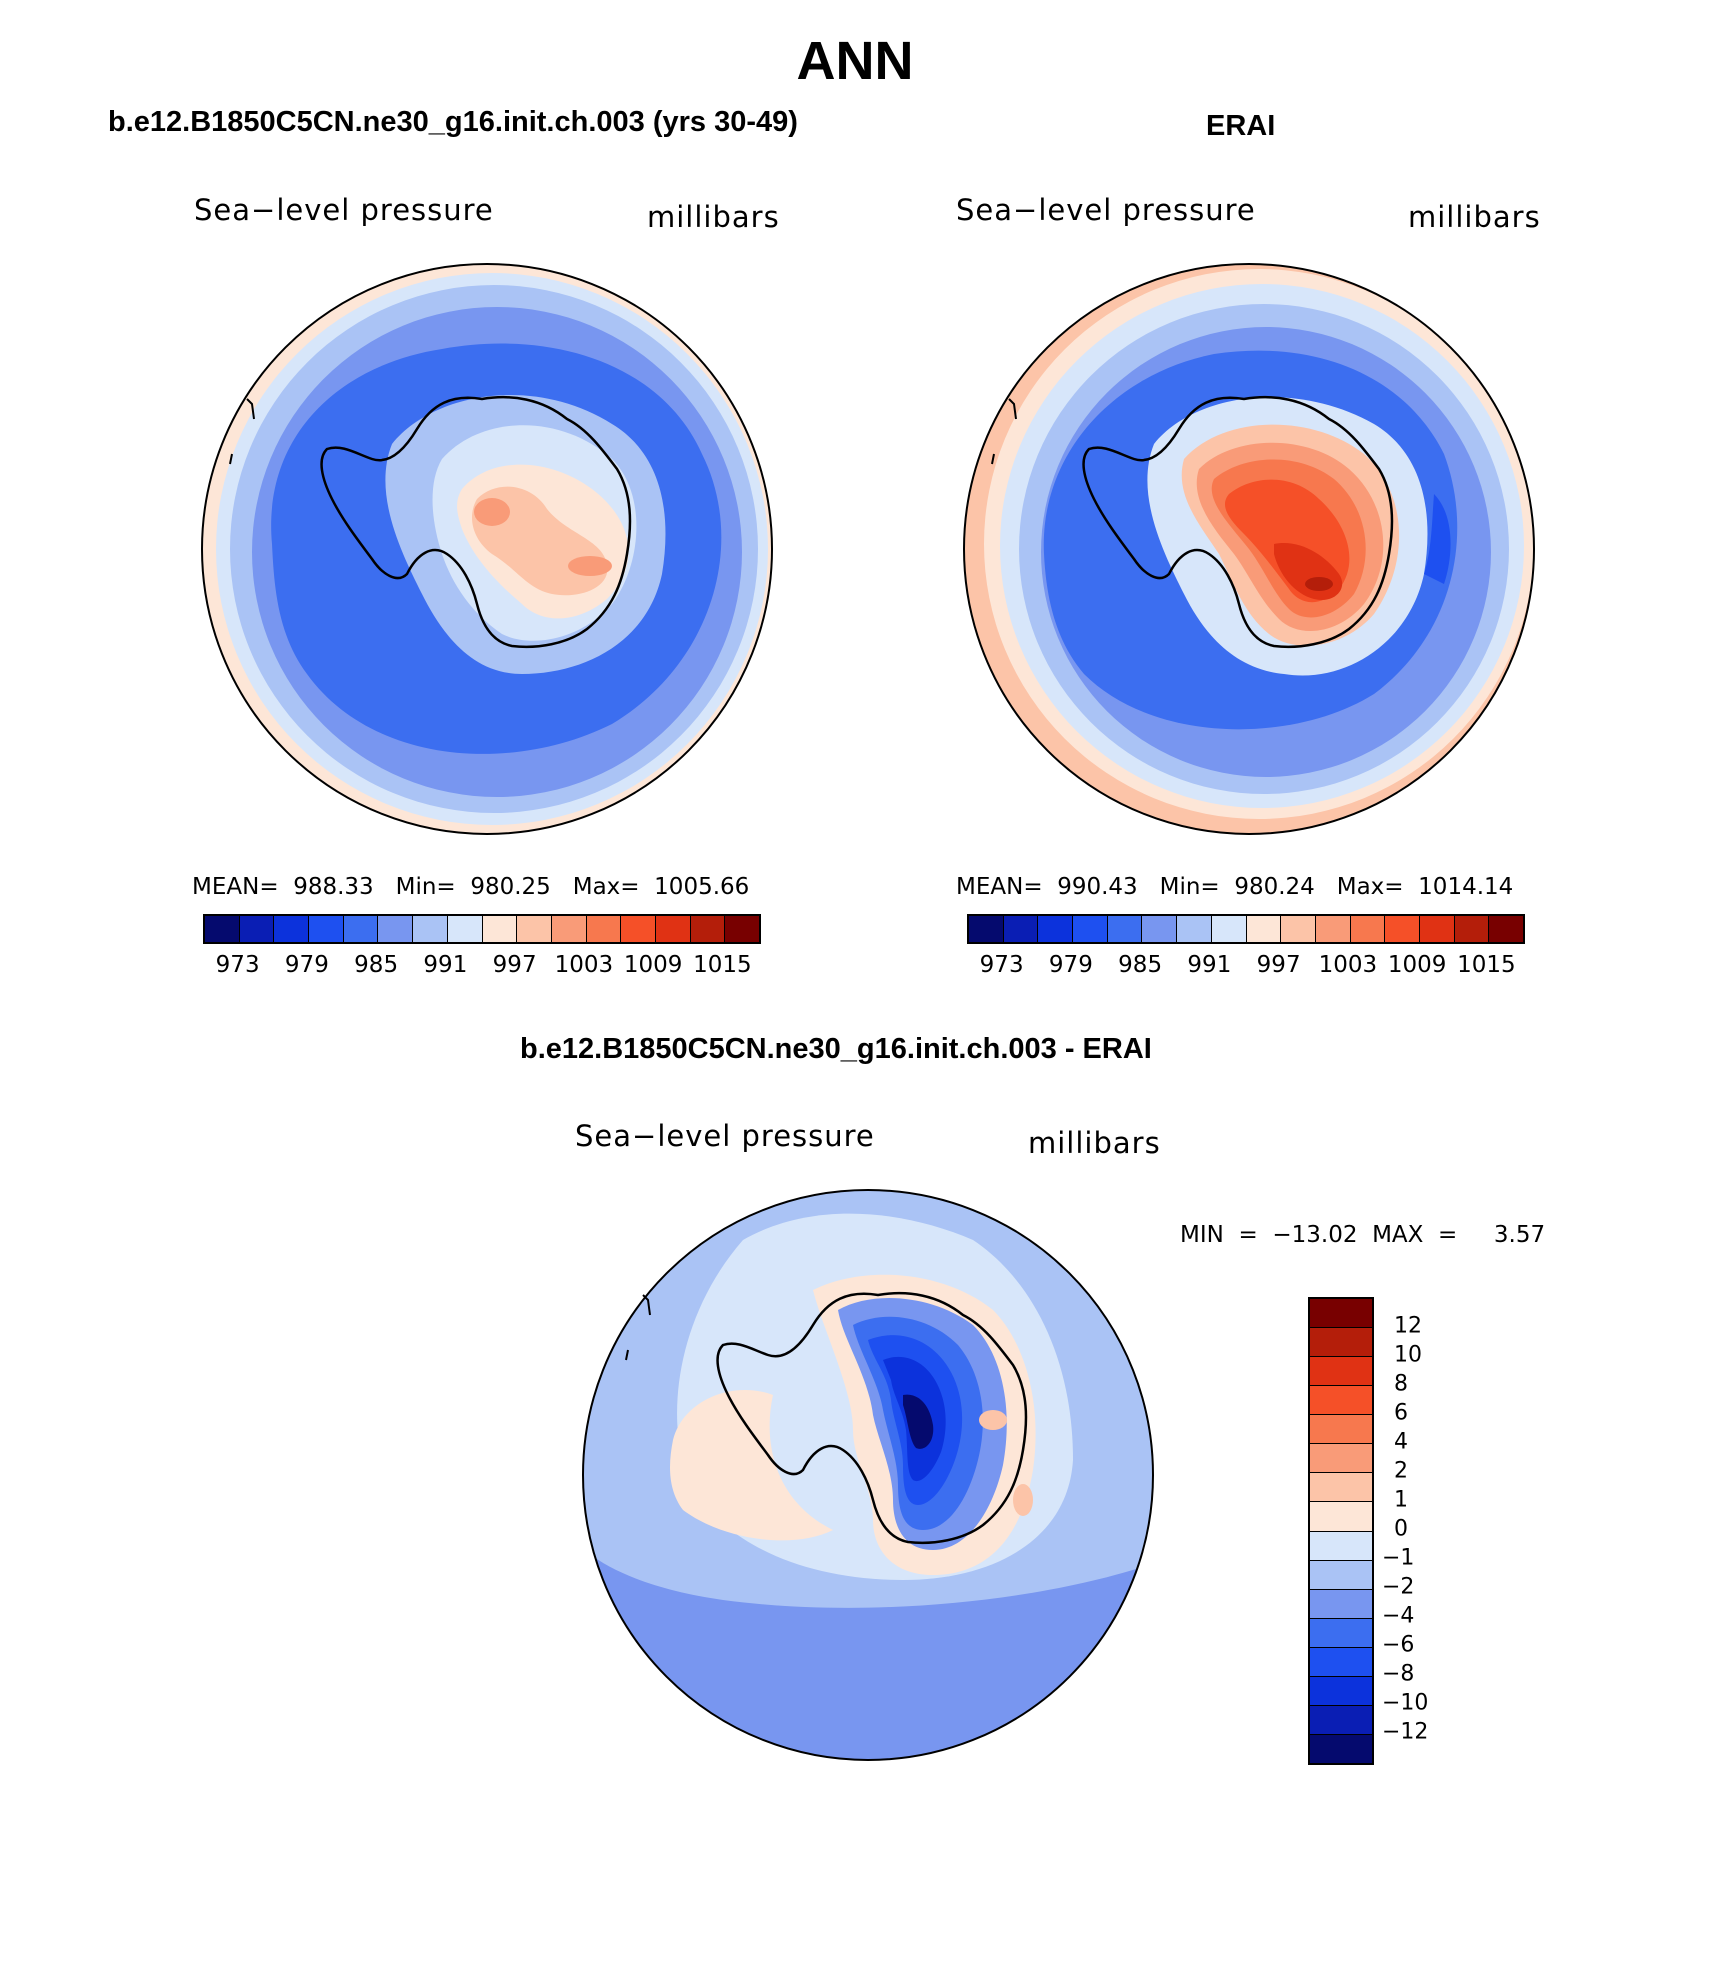  Describe the element at coordinates (1401, 1500) in the screenshot. I see `colorbar-tick-label: 1` at that location.